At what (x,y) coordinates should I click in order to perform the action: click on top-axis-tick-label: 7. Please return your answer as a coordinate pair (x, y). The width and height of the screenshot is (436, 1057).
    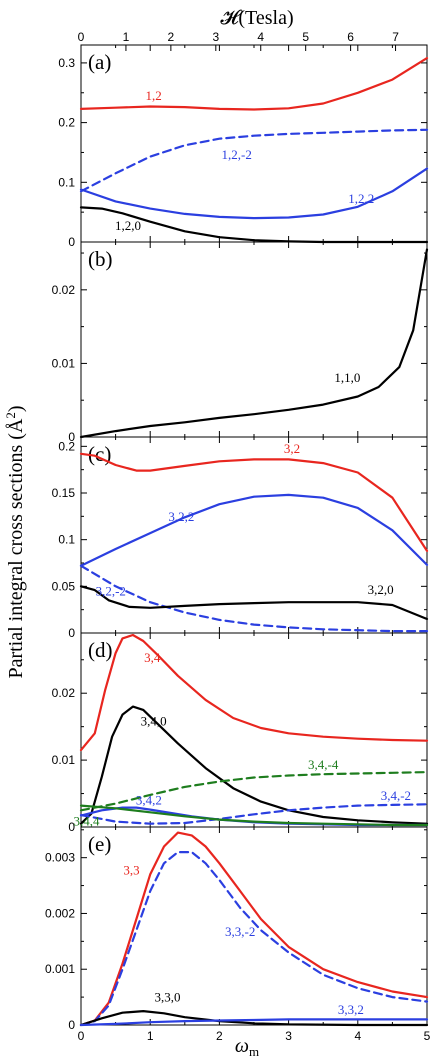
    Looking at the image, I should click on (395, 37).